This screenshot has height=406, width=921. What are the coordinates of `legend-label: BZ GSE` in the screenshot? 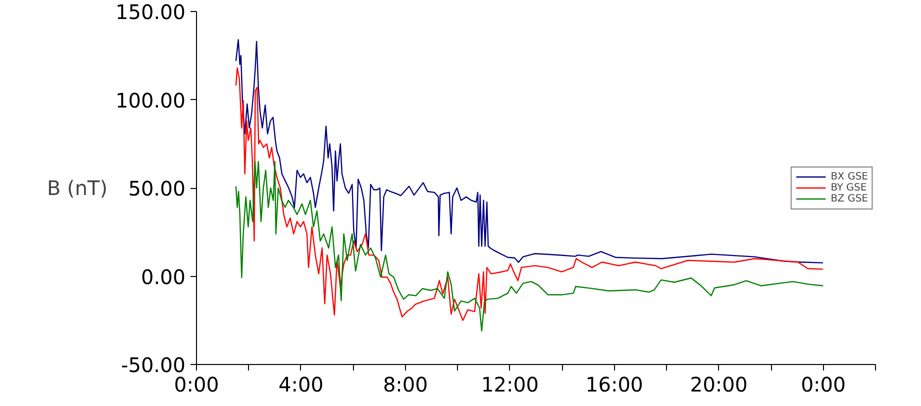 It's located at (849, 198).